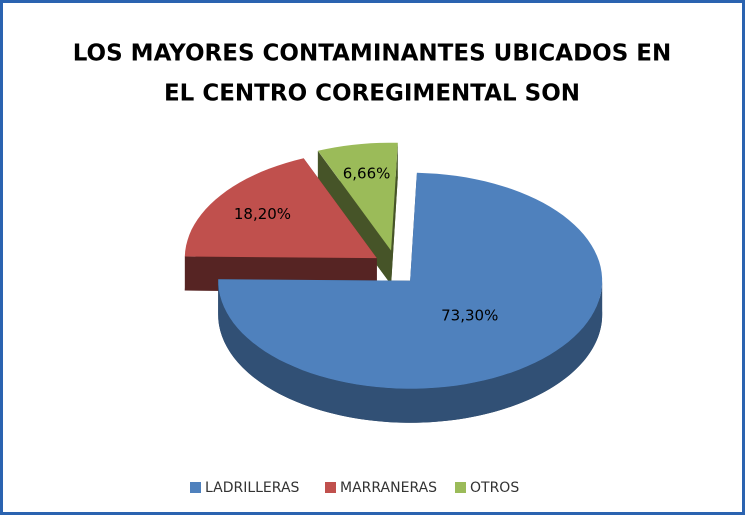 This screenshot has height=515, width=745. What do you see at coordinates (262, 214) in the screenshot?
I see `data-label: 18,20%` at bounding box center [262, 214].